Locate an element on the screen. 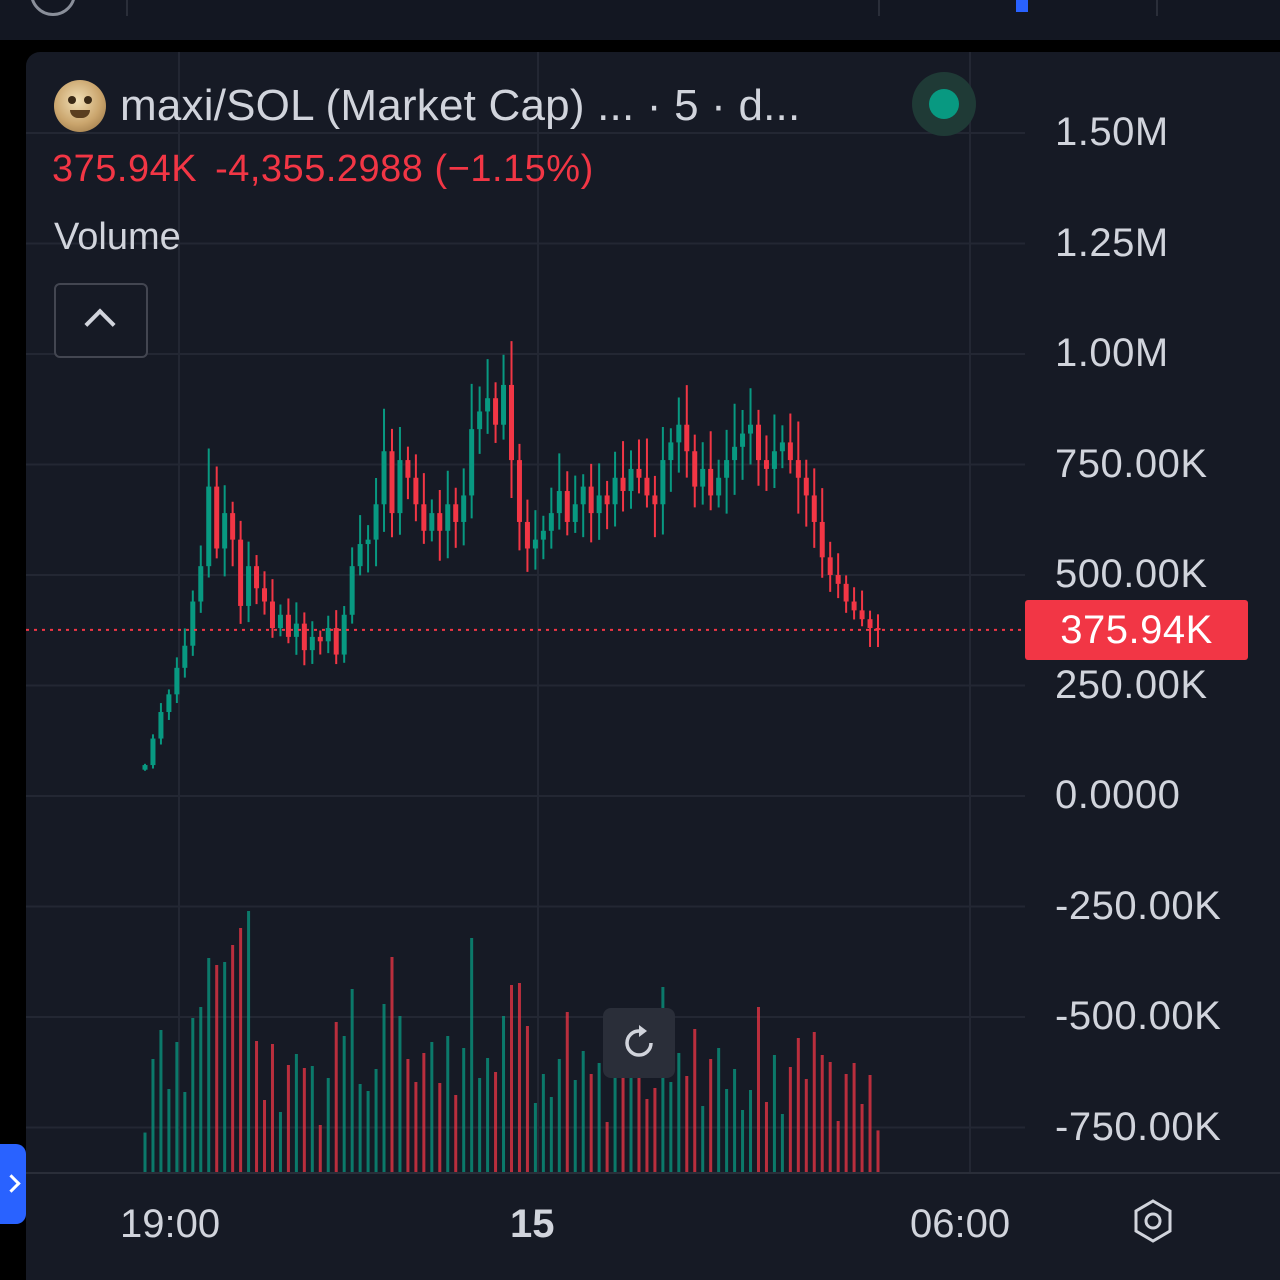 This screenshot has height=1280, width=1280. candle-type-icon is located at coordinates (1022, 6).